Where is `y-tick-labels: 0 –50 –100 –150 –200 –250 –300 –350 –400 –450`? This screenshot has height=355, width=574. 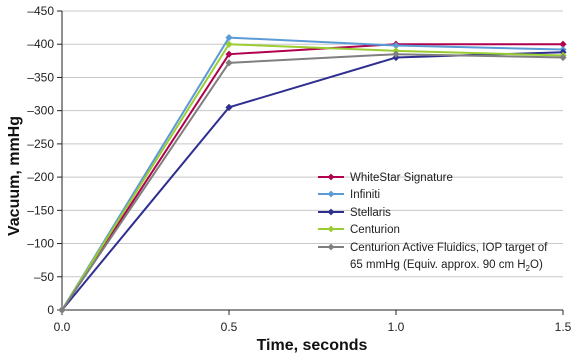
y-tick-labels: 0 –50 –100 –150 –200 –250 –300 –350 –400 –450 is located at coordinates (40, 160).